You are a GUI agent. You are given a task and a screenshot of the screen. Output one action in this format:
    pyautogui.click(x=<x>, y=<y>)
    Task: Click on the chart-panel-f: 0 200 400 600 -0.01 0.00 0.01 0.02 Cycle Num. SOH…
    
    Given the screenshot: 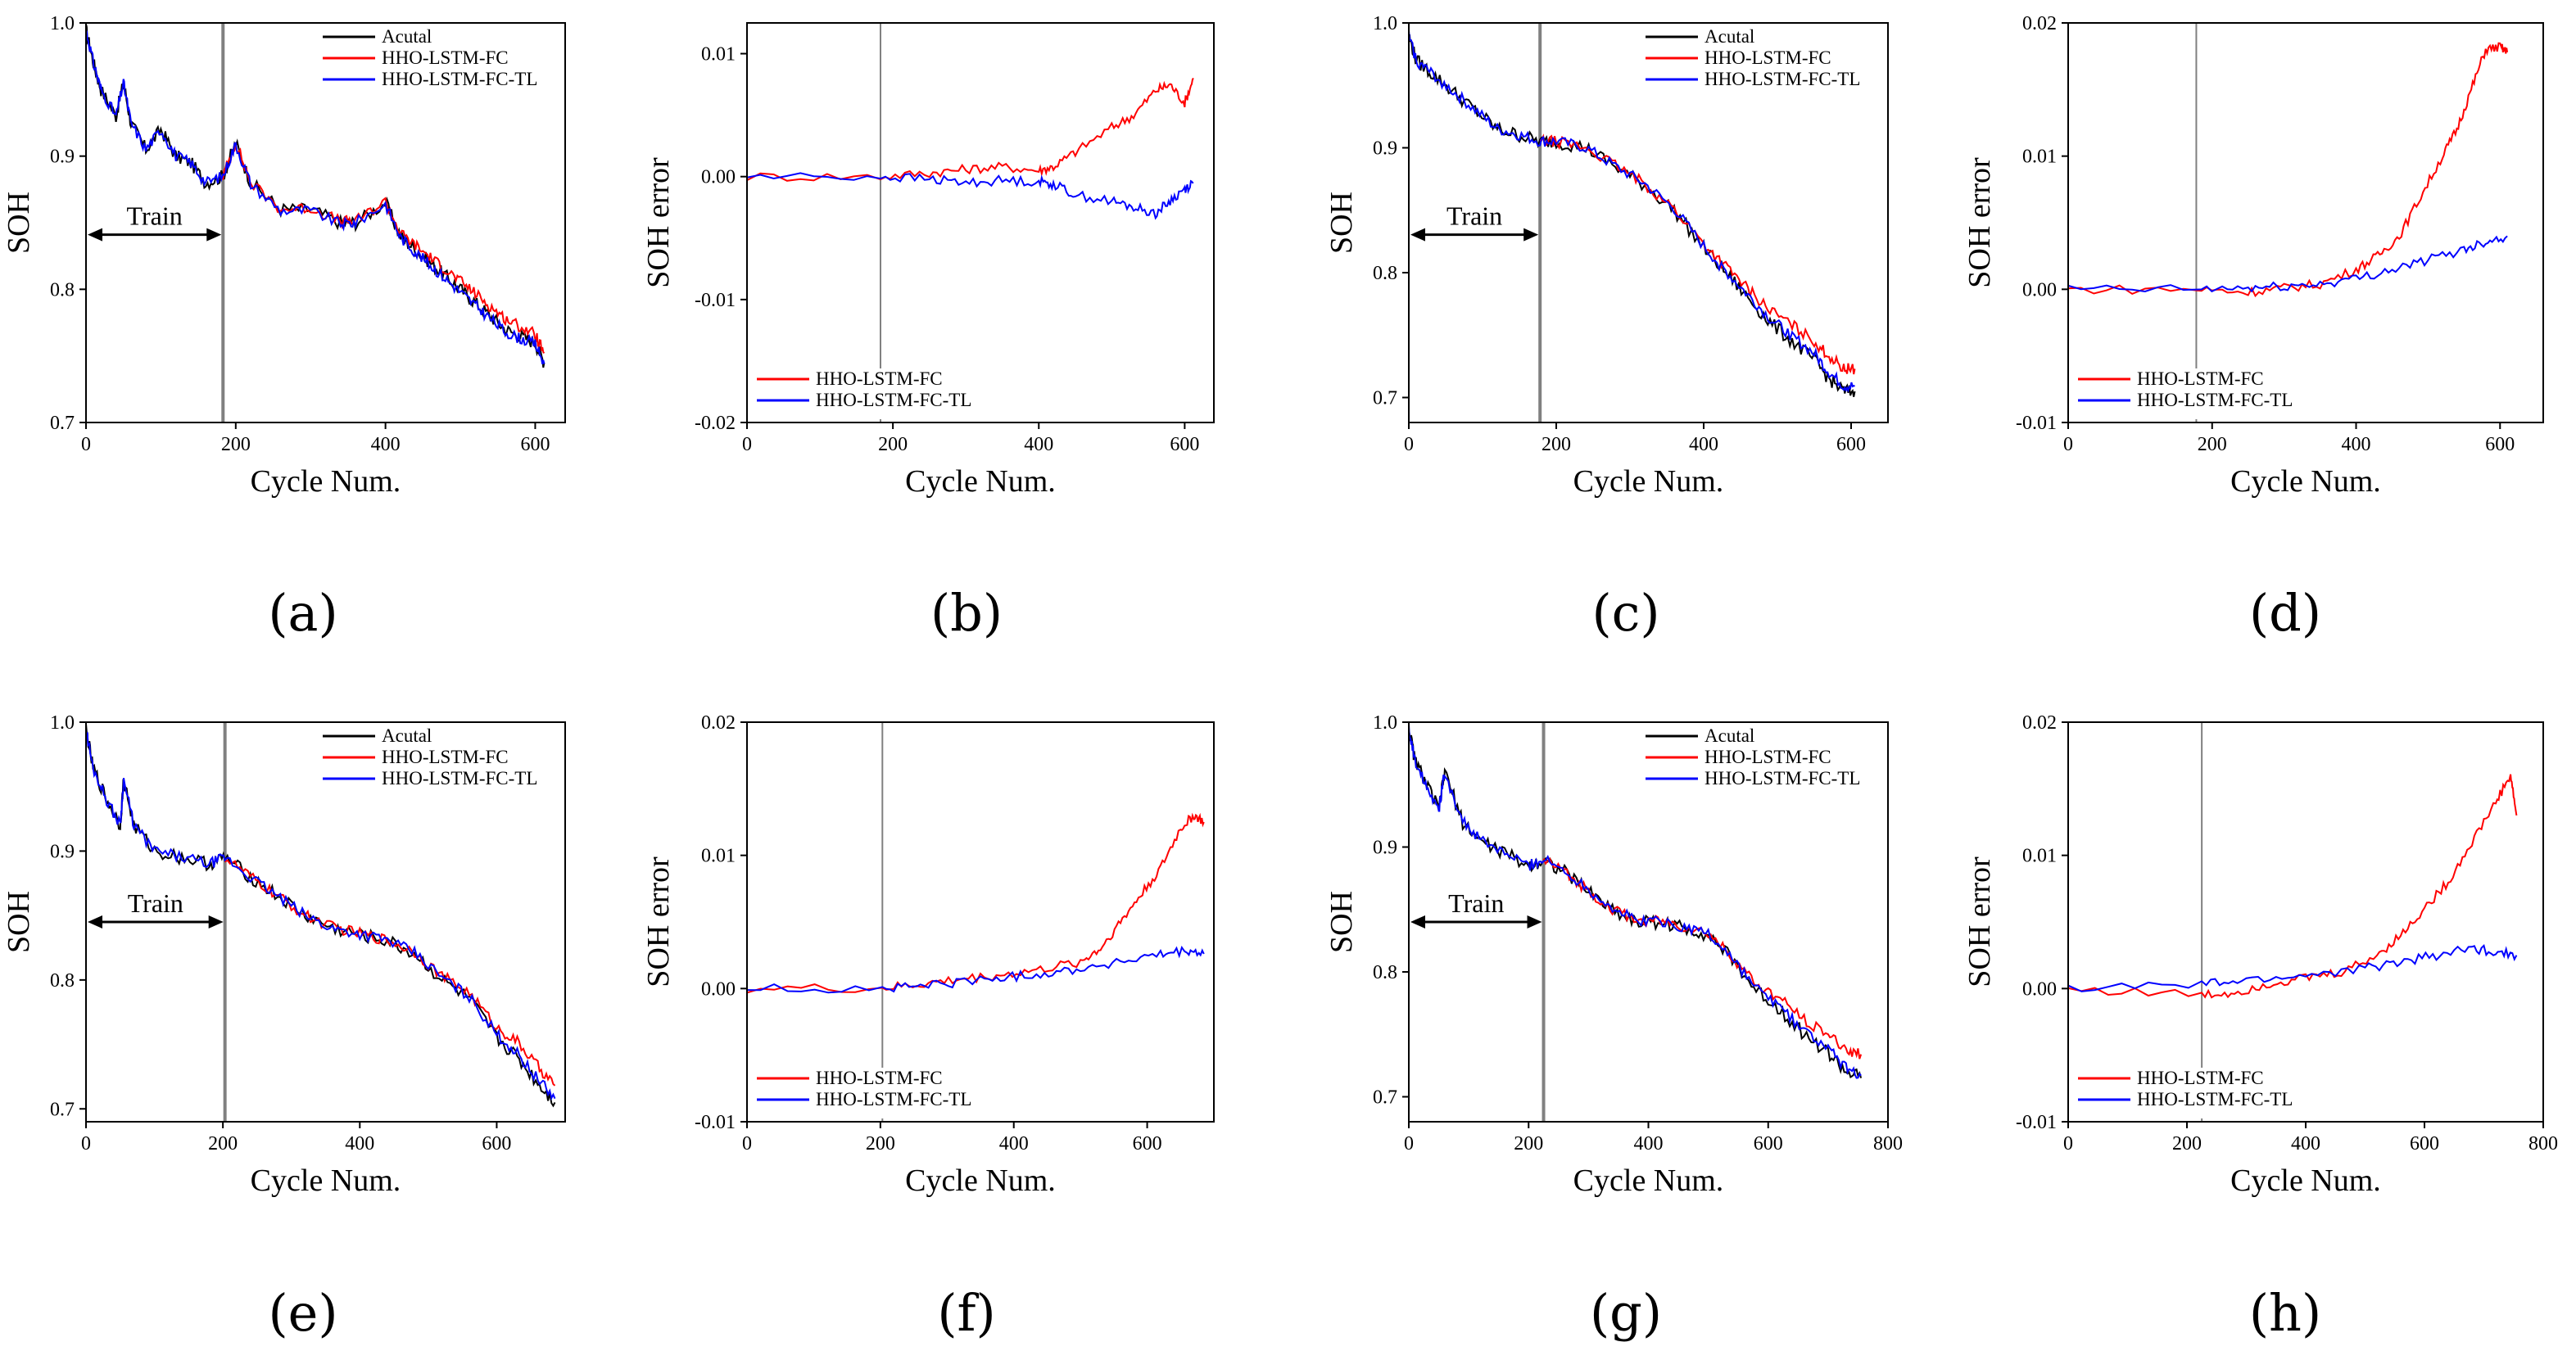 What is the action you would take?
    pyautogui.click(x=928, y=1027)
    